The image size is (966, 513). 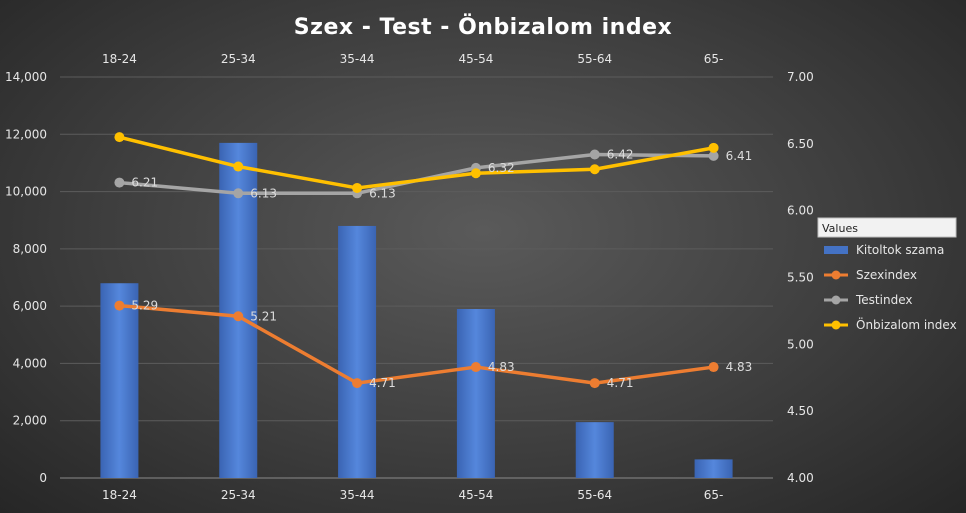 What do you see at coordinates (887, 227) in the screenshot?
I see `legend-title-box` at bounding box center [887, 227].